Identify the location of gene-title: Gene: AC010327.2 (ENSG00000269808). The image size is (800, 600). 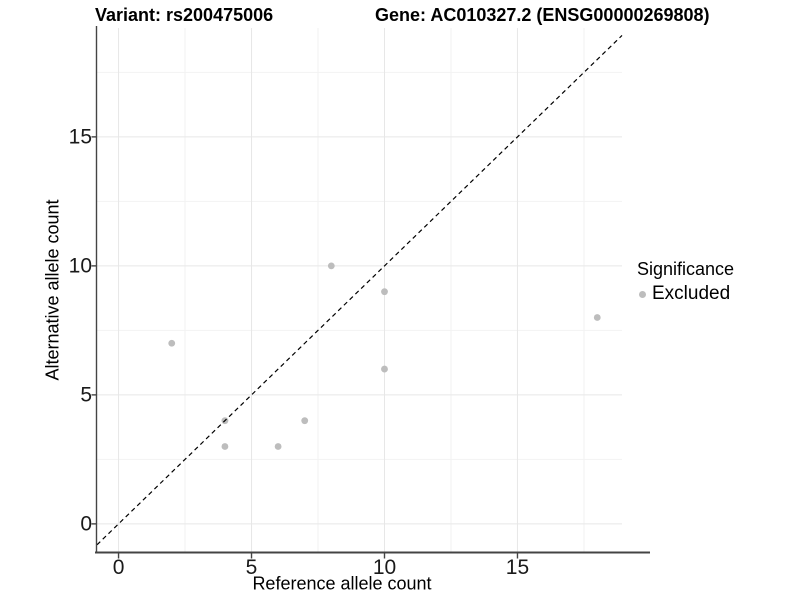
(542, 15).